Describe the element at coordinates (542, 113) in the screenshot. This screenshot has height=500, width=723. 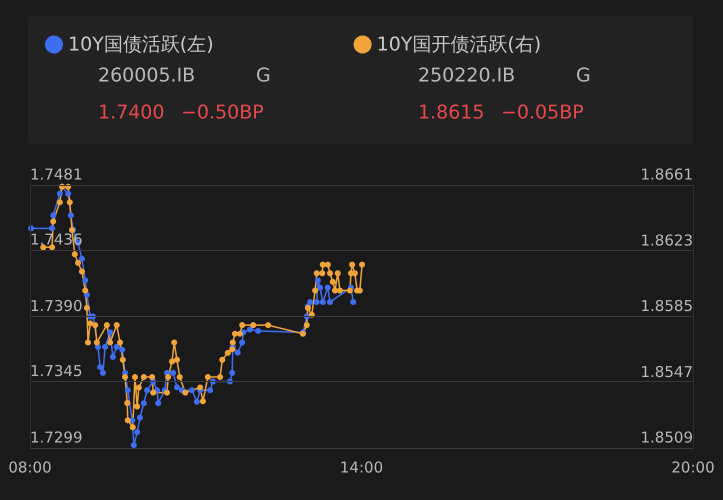
I see `text: −0.05BP` at that location.